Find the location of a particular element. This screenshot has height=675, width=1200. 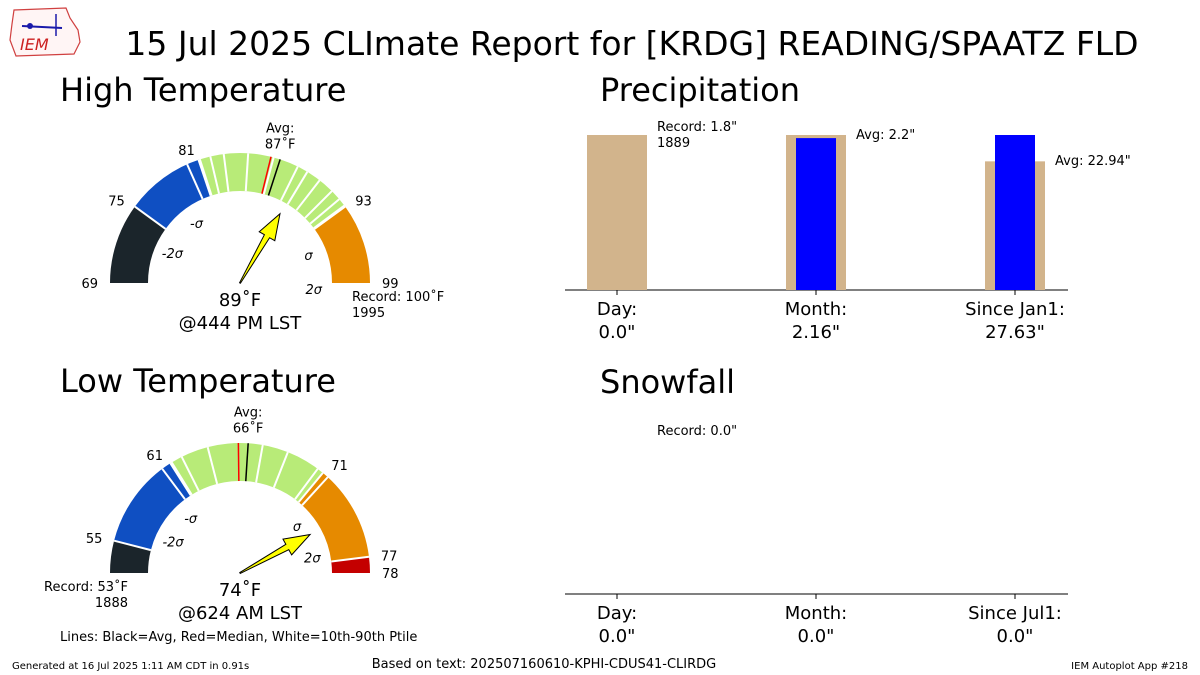

avg-value-label: 87˚F is located at coordinates (280, 144).